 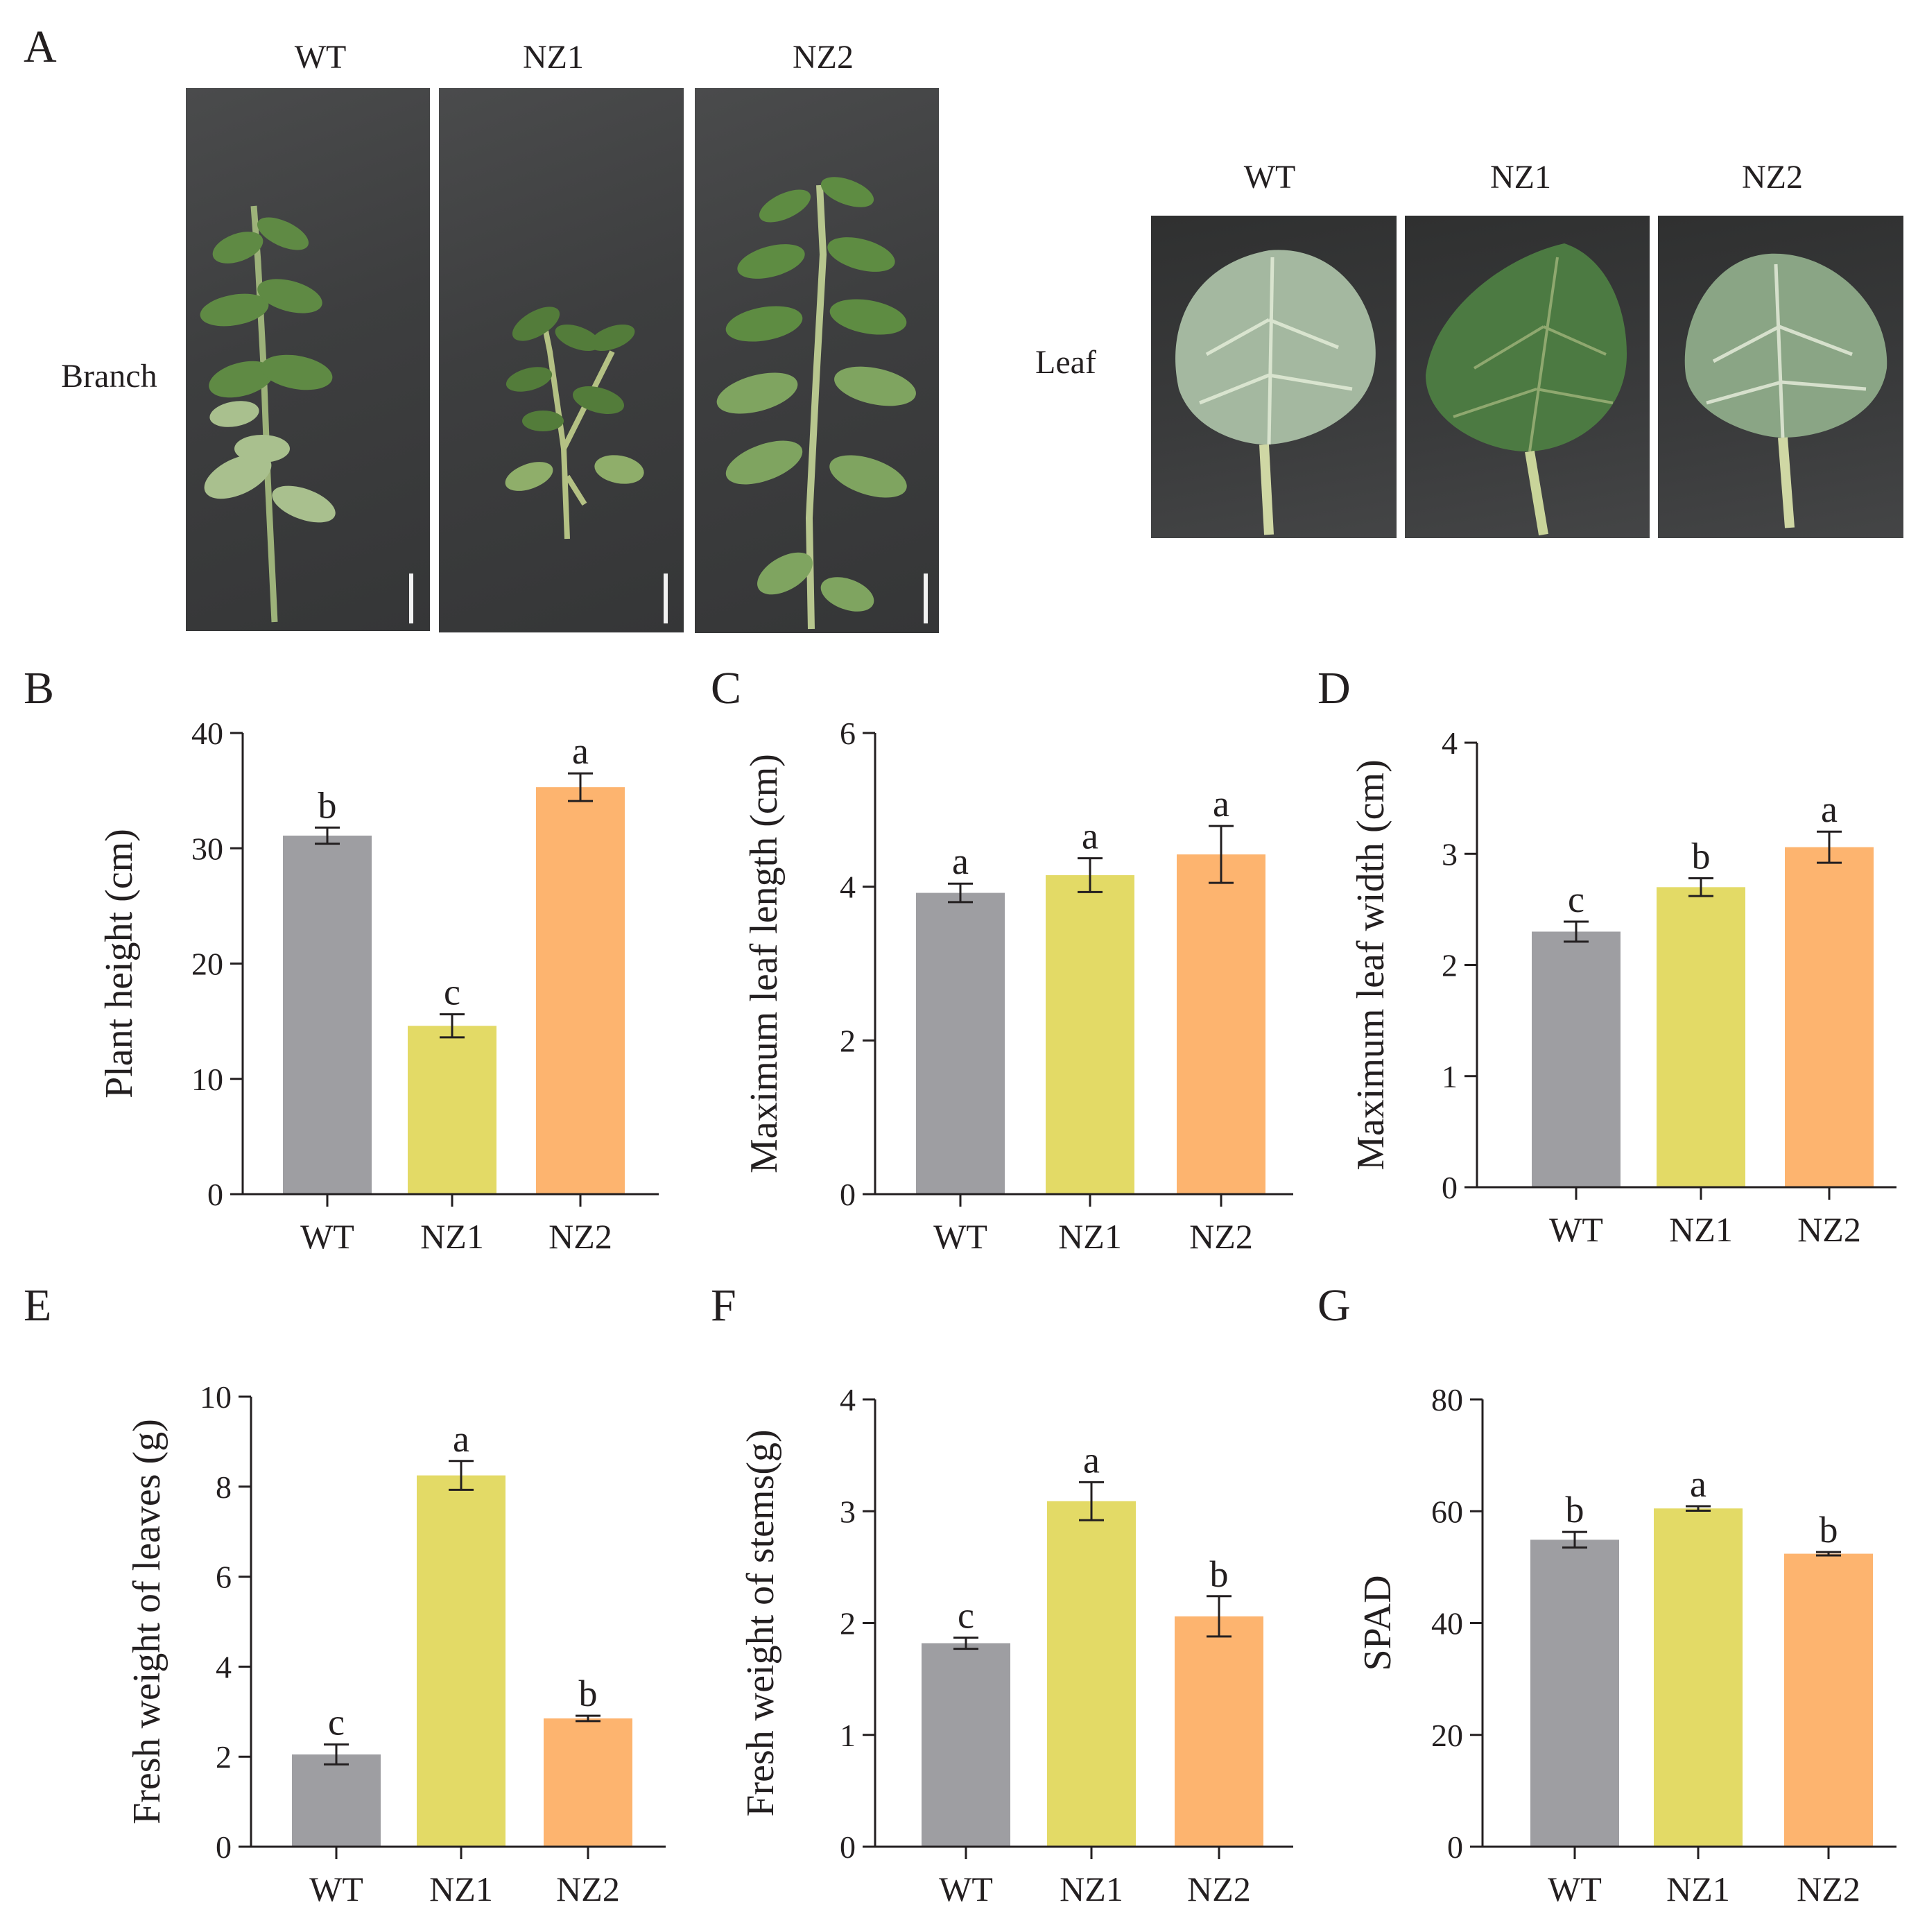 I want to click on chart-d-xtick-label-nz1: NZ1, so click(x=1701, y=1229).